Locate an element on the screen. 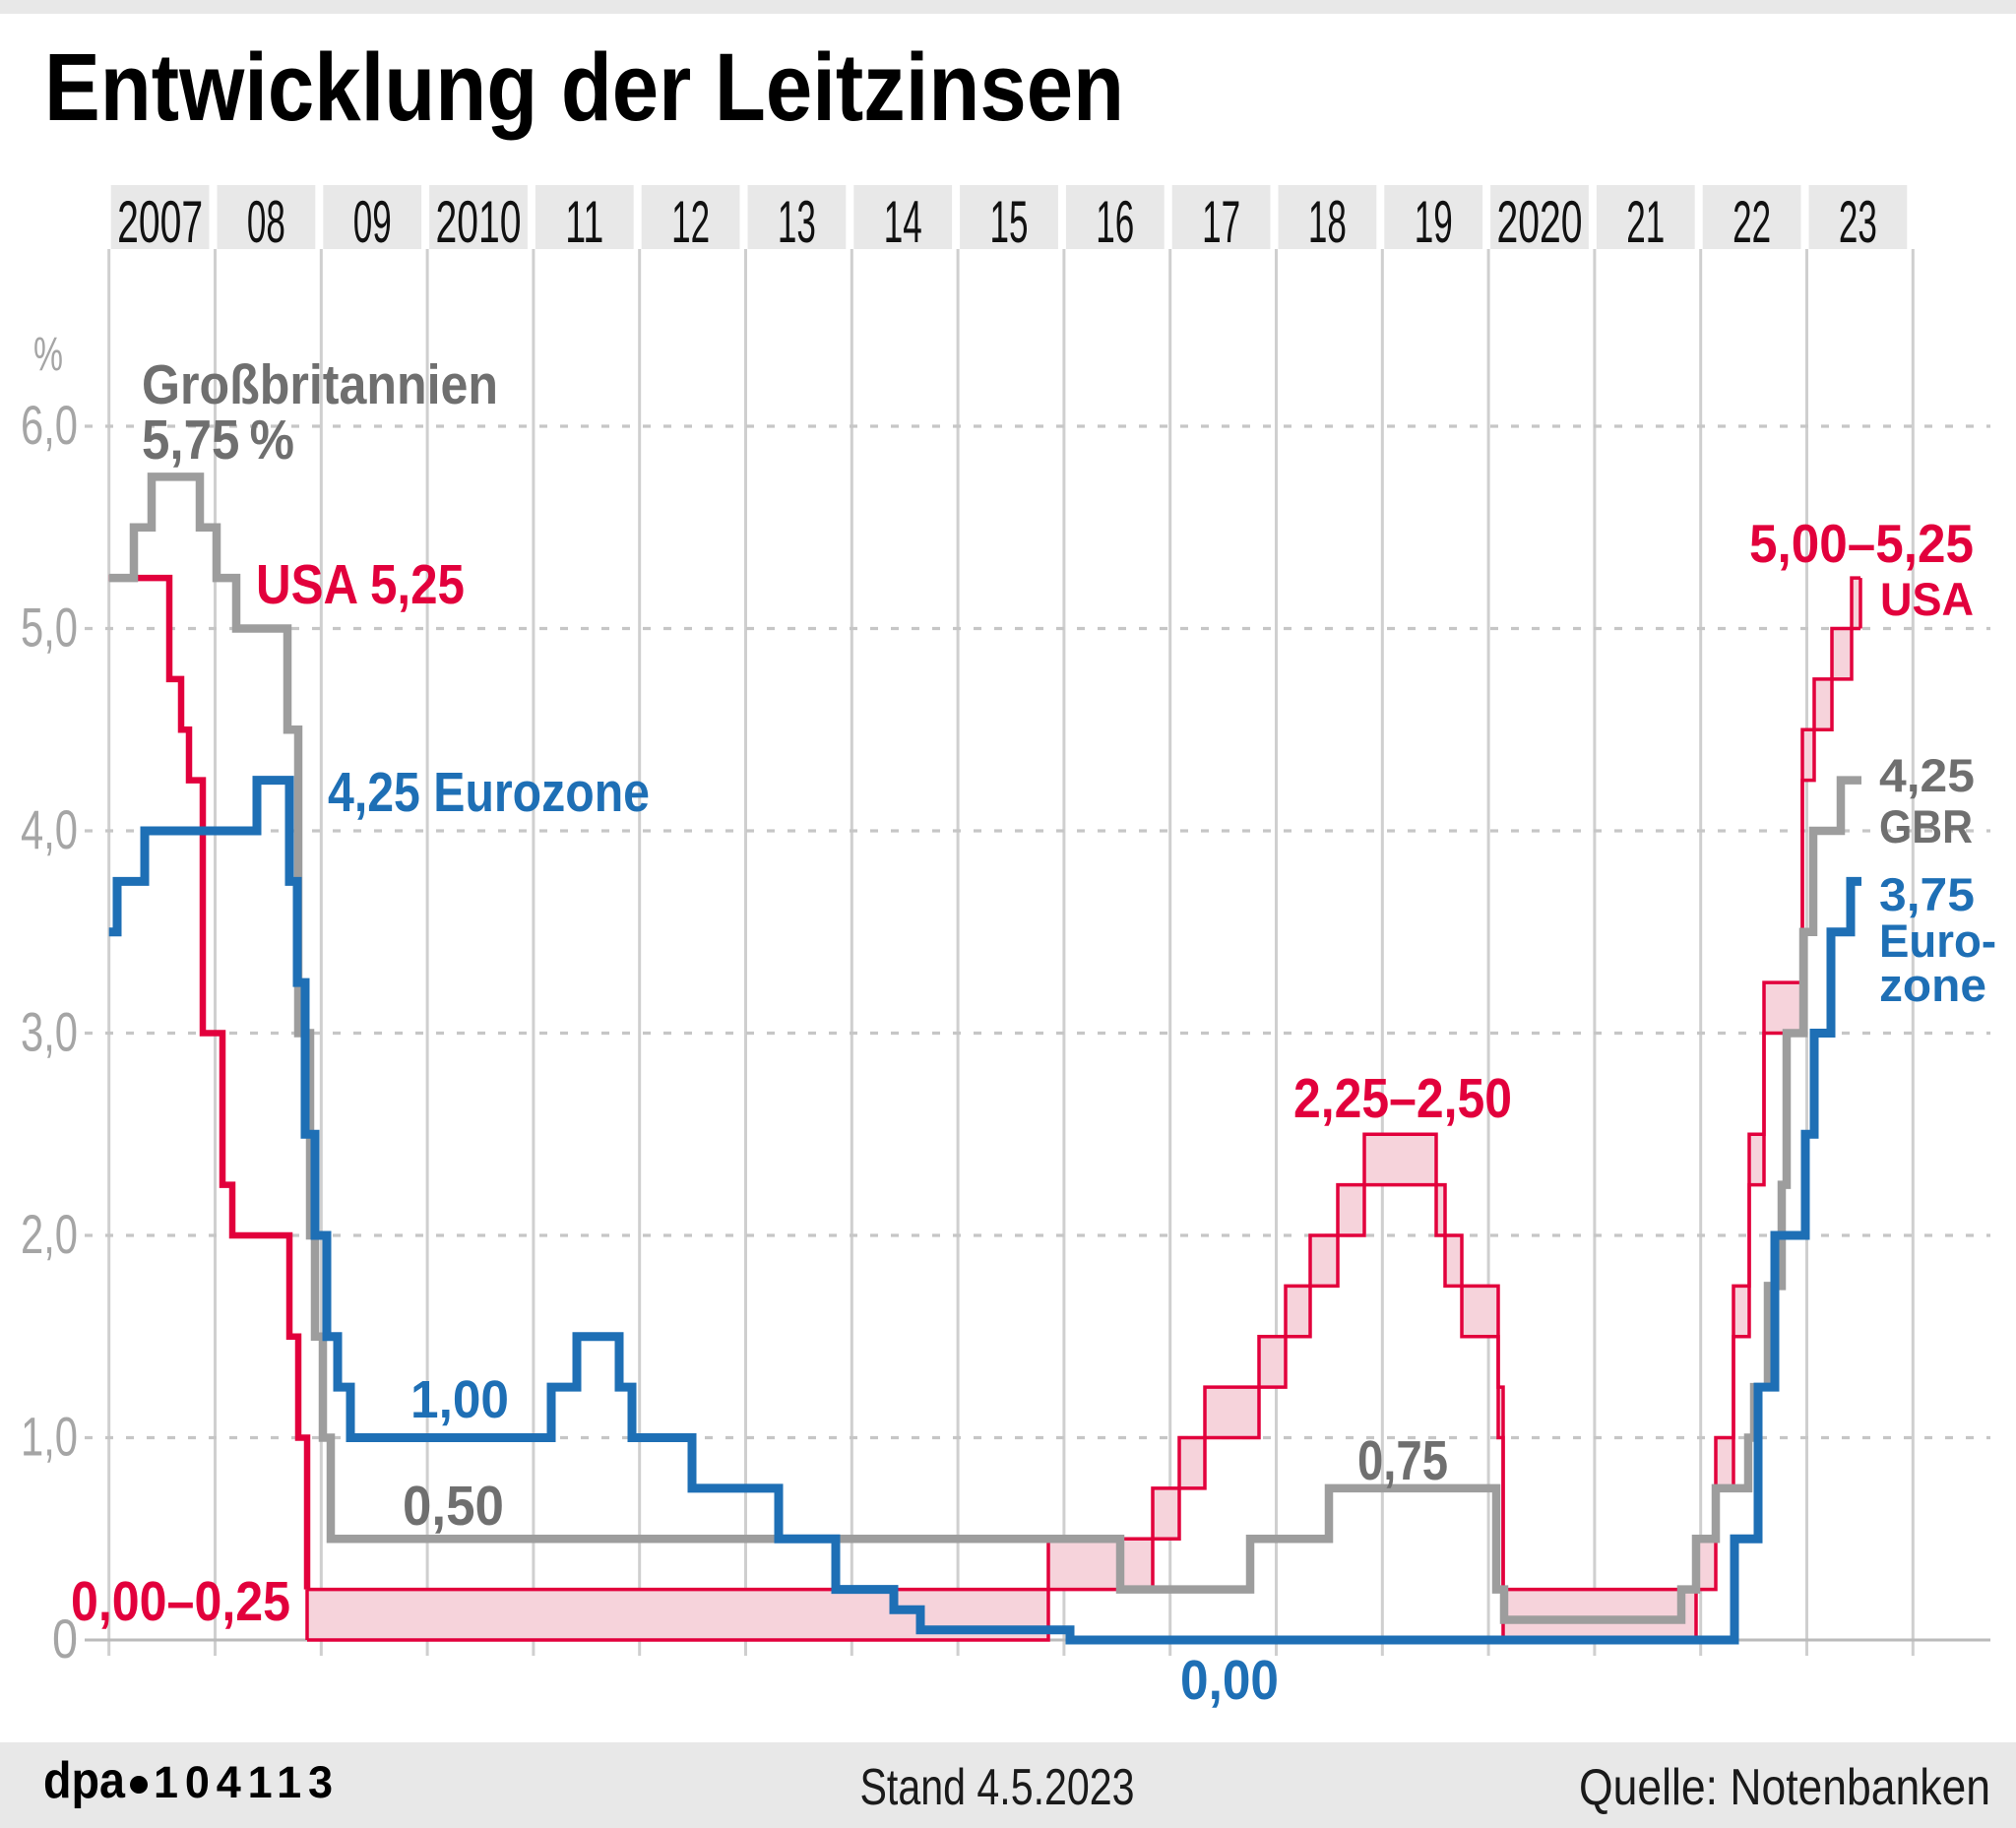 Image resolution: width=2016 pixels, height=1828 pixels. svg-text: 2007 is located at coordinates (160, 222).